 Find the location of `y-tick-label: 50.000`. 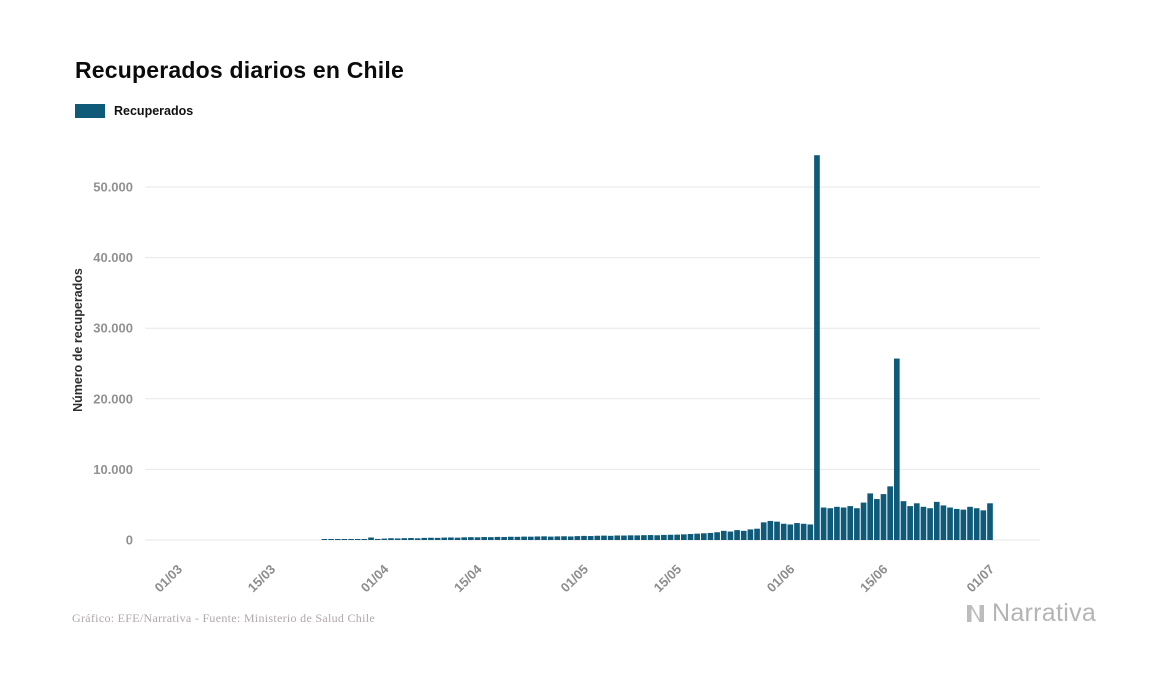

y-tick-label: 50.000 is located at coordinates (113, 187).